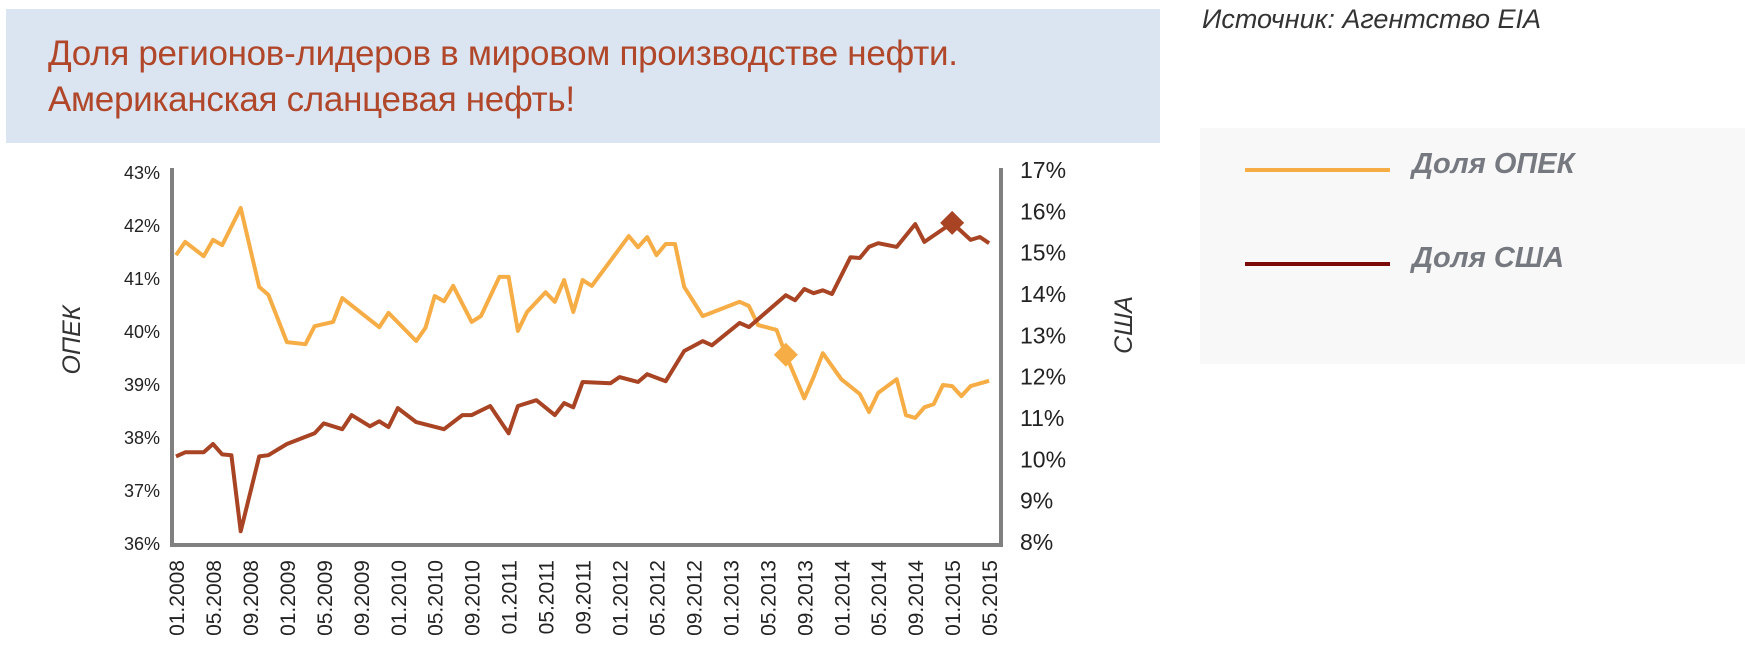  Describe the element at coordinates (1043, 294) in the screenshot. I see `y-right-tick-label: 14%` at that location.